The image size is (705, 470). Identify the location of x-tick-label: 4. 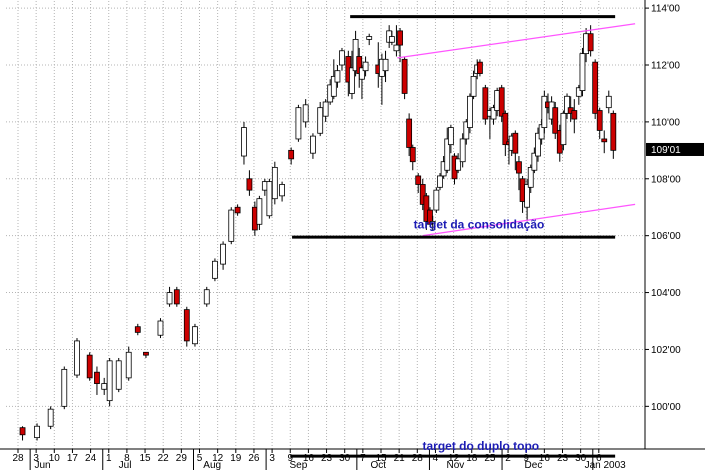
(436, 458).